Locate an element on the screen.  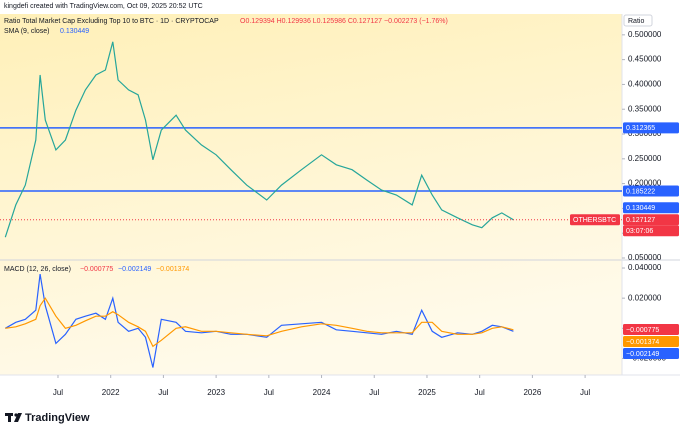
scale-button is located at coordinates (638, 20).